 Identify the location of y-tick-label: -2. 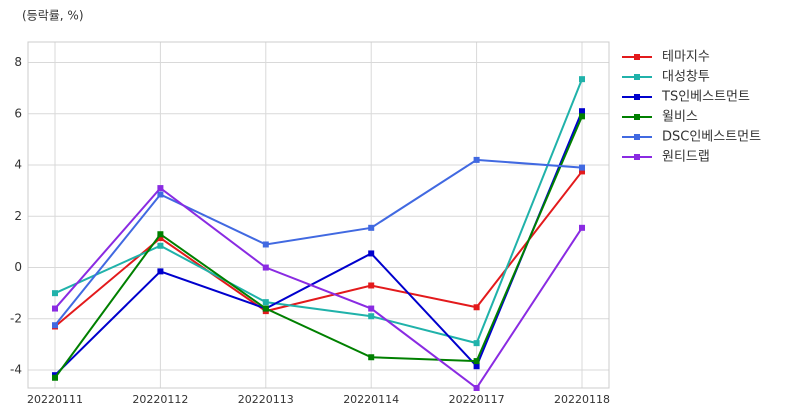
(16, 318).